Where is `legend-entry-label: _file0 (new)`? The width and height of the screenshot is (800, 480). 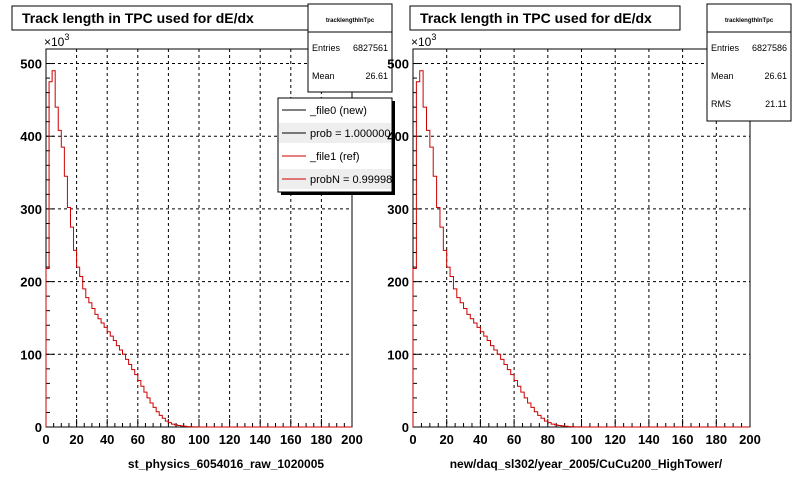 legend-entry-label: _file0 (new) is located at coordinates (338, 111).